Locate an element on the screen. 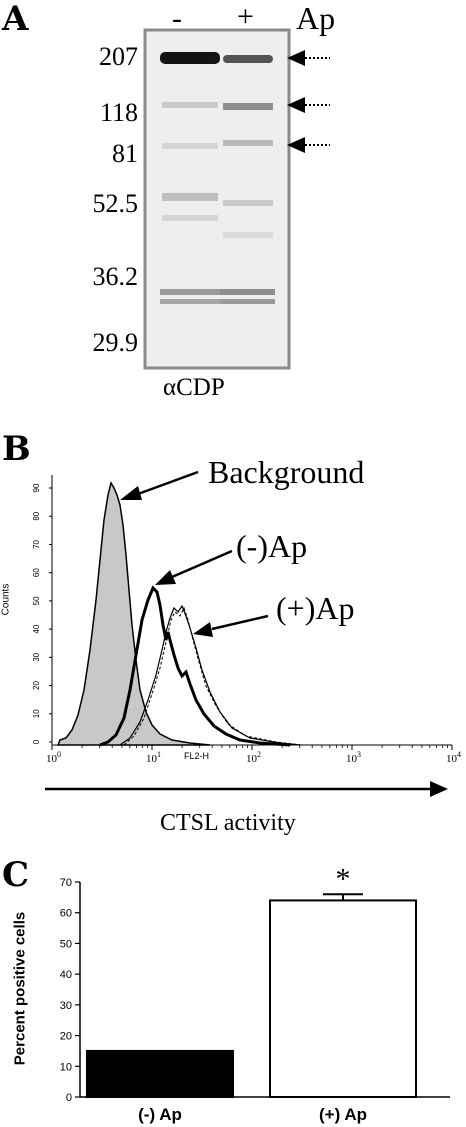  histogram-y-tick-label: 80 is located at coordinates (36, 515).